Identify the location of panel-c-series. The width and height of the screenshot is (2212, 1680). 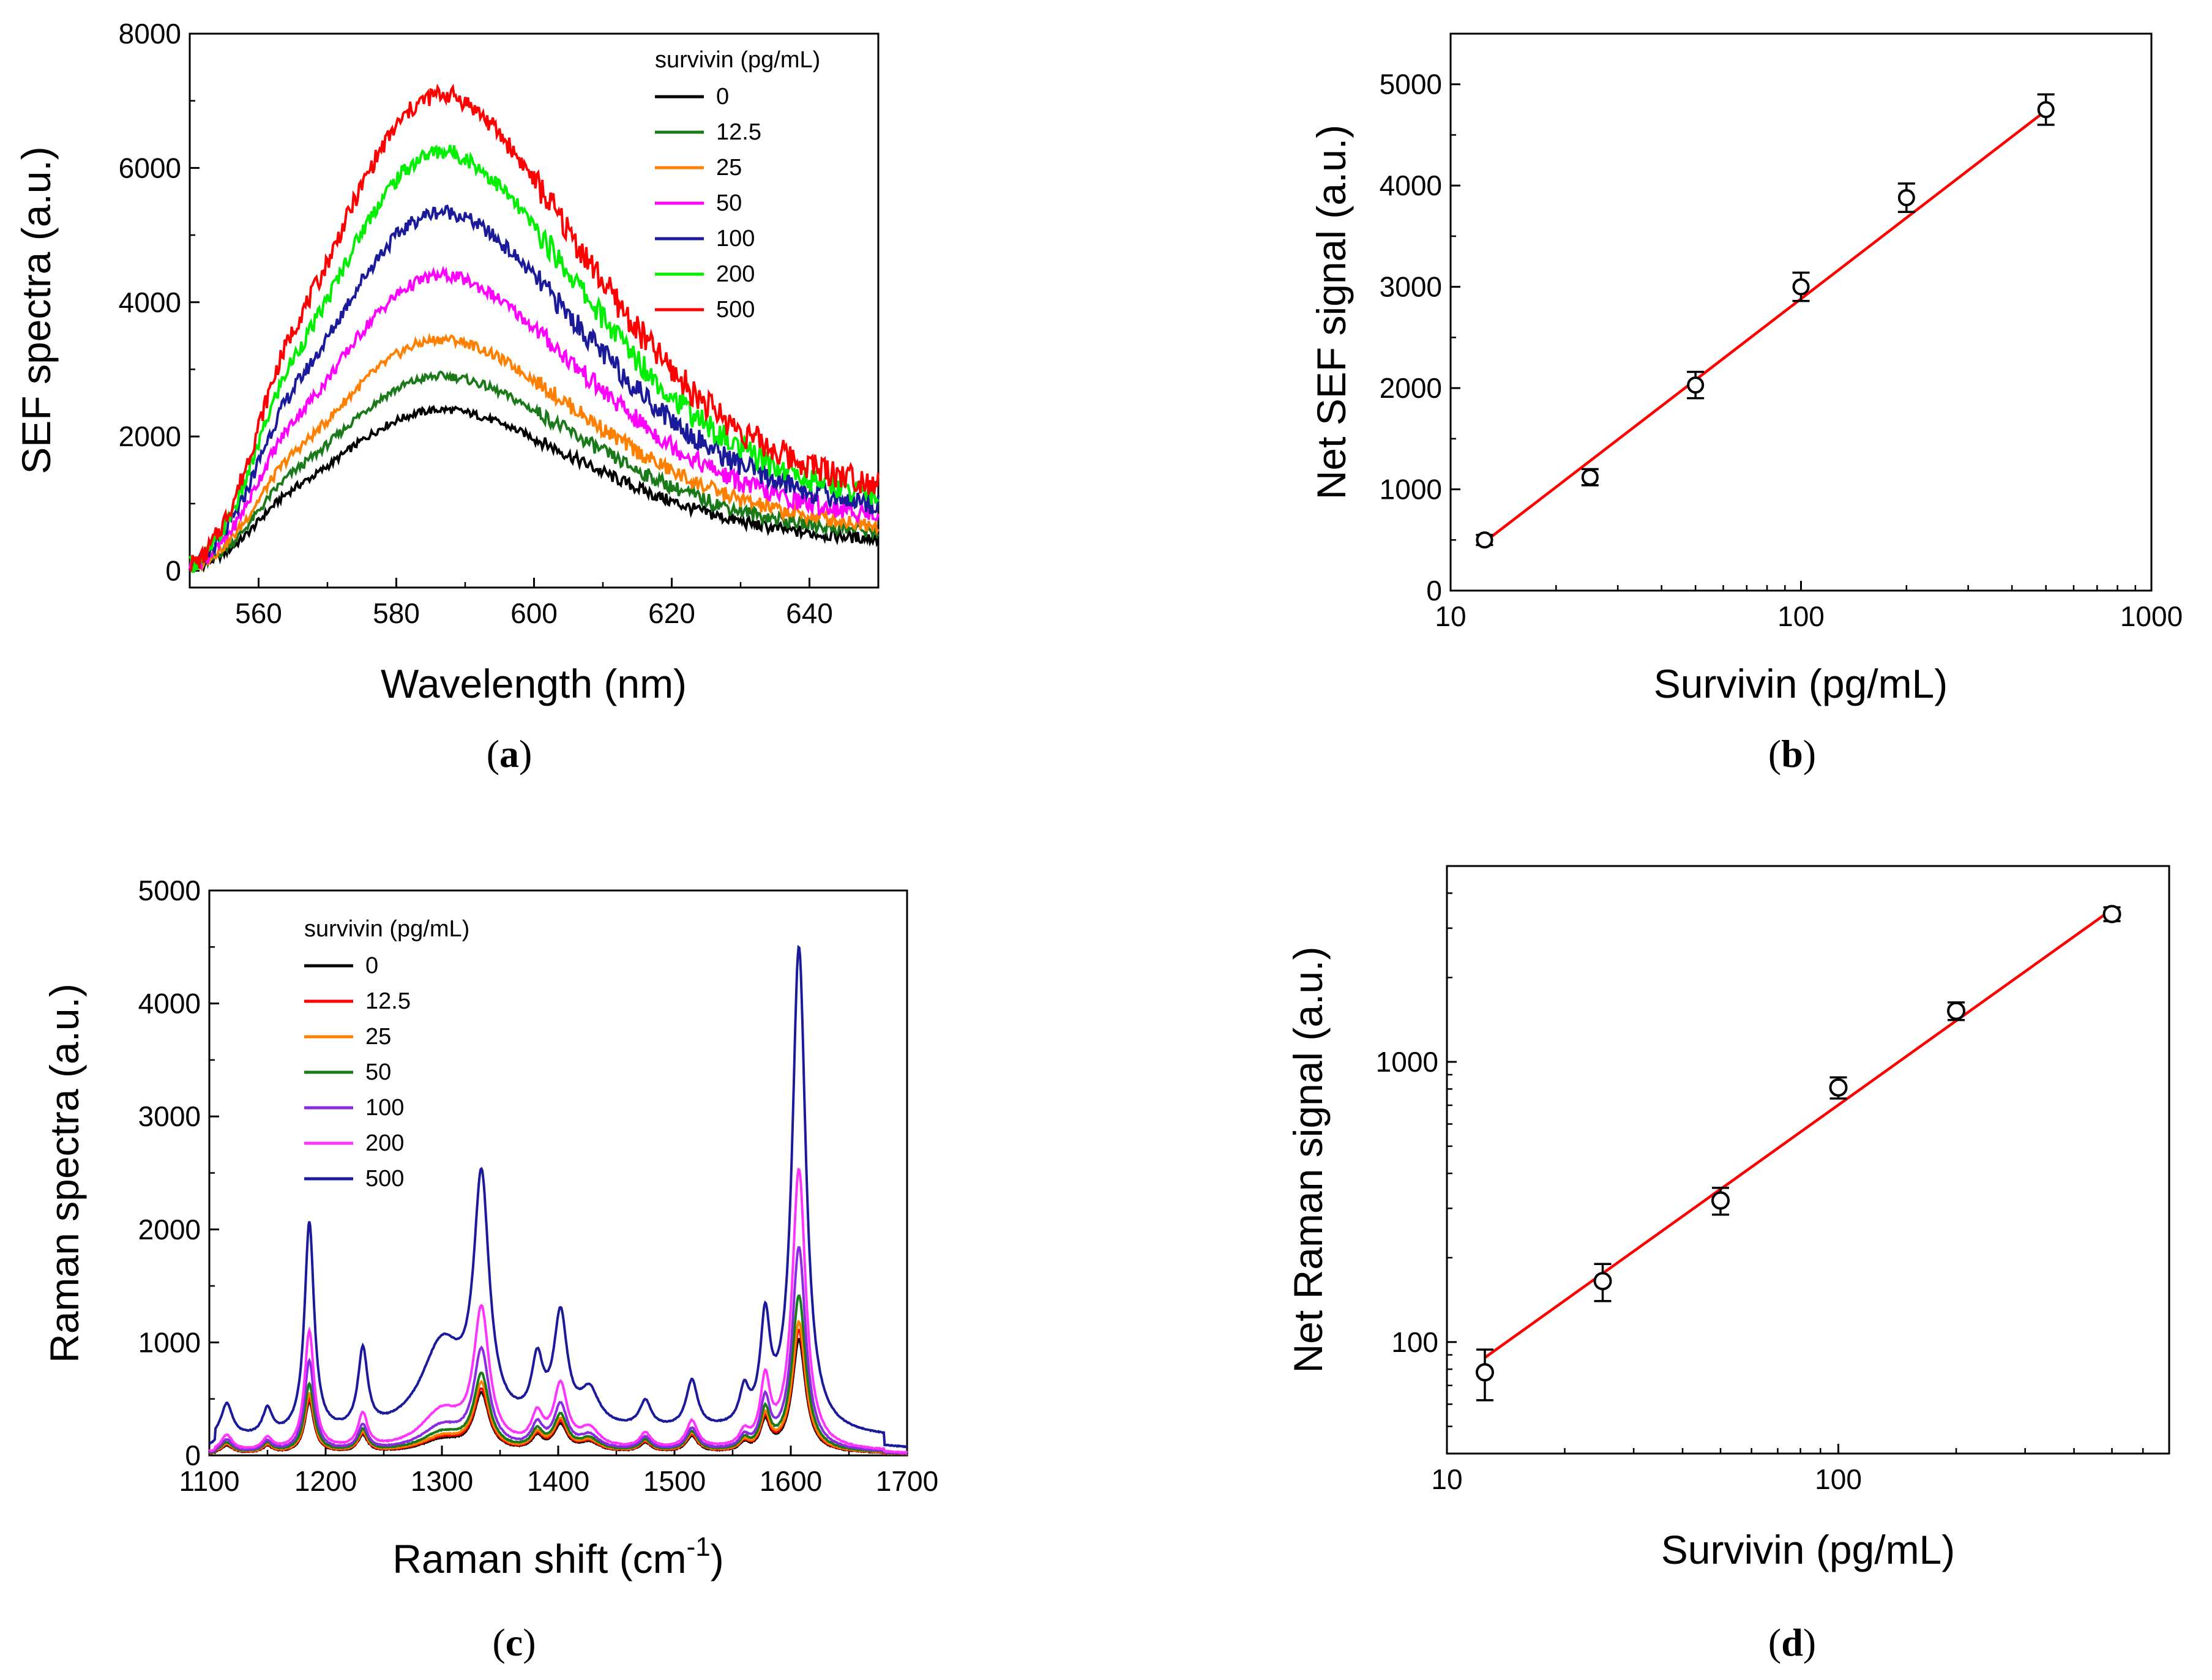
(558, 1200).